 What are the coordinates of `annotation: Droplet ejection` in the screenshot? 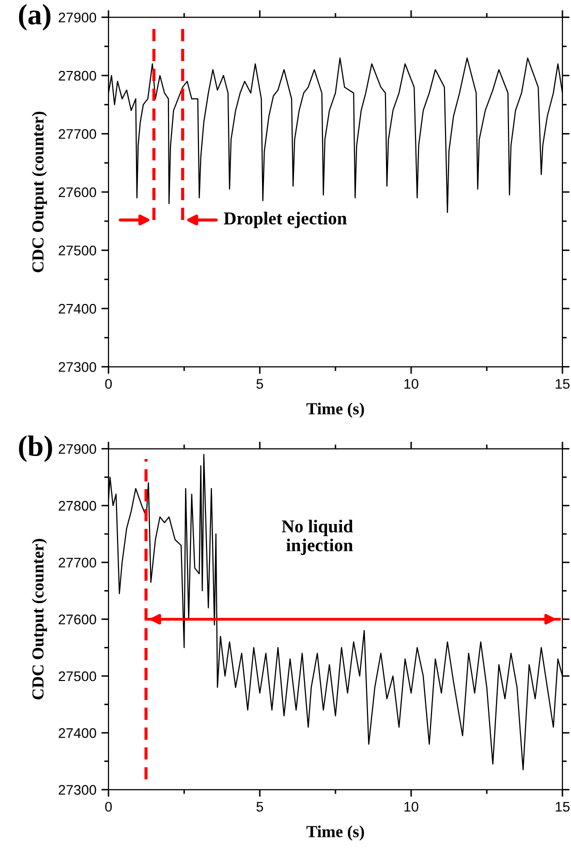 It's located at (285, 220).